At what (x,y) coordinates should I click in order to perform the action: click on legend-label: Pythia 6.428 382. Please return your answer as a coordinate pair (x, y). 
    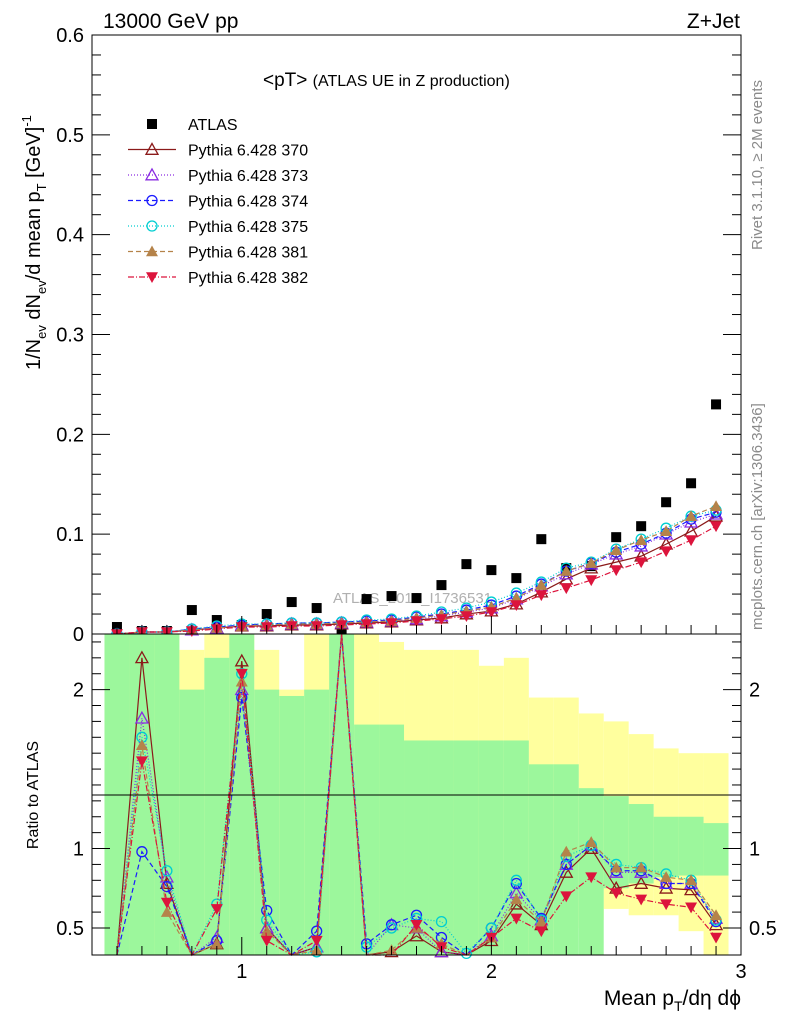
    Looking at the image, I should click on (248, 278).